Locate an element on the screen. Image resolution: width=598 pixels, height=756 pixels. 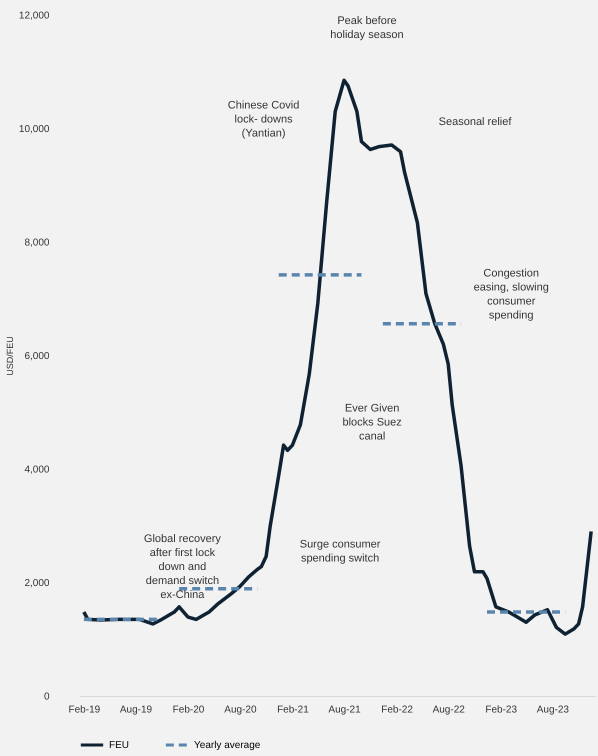
x-tick-label: Feb-21 is located at coordinates (293, 710).